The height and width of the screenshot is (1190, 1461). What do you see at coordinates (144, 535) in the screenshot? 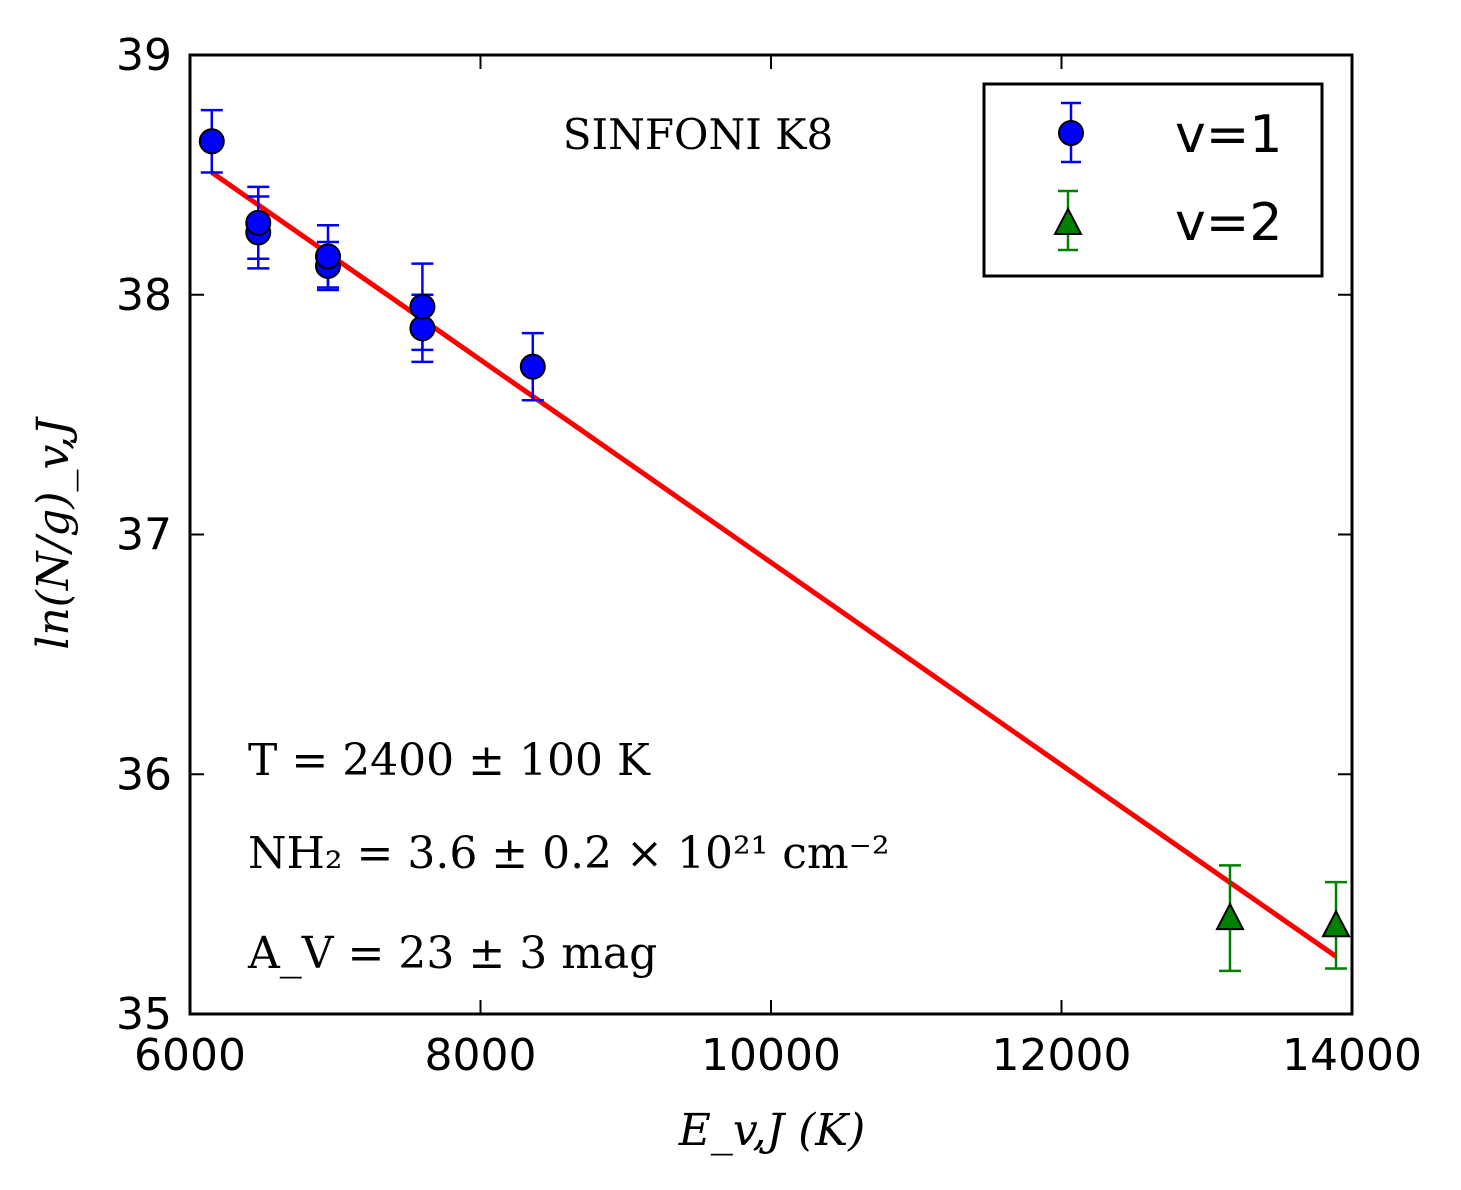
I see `y-tick-label: 37` at bounding box center [144, 535].